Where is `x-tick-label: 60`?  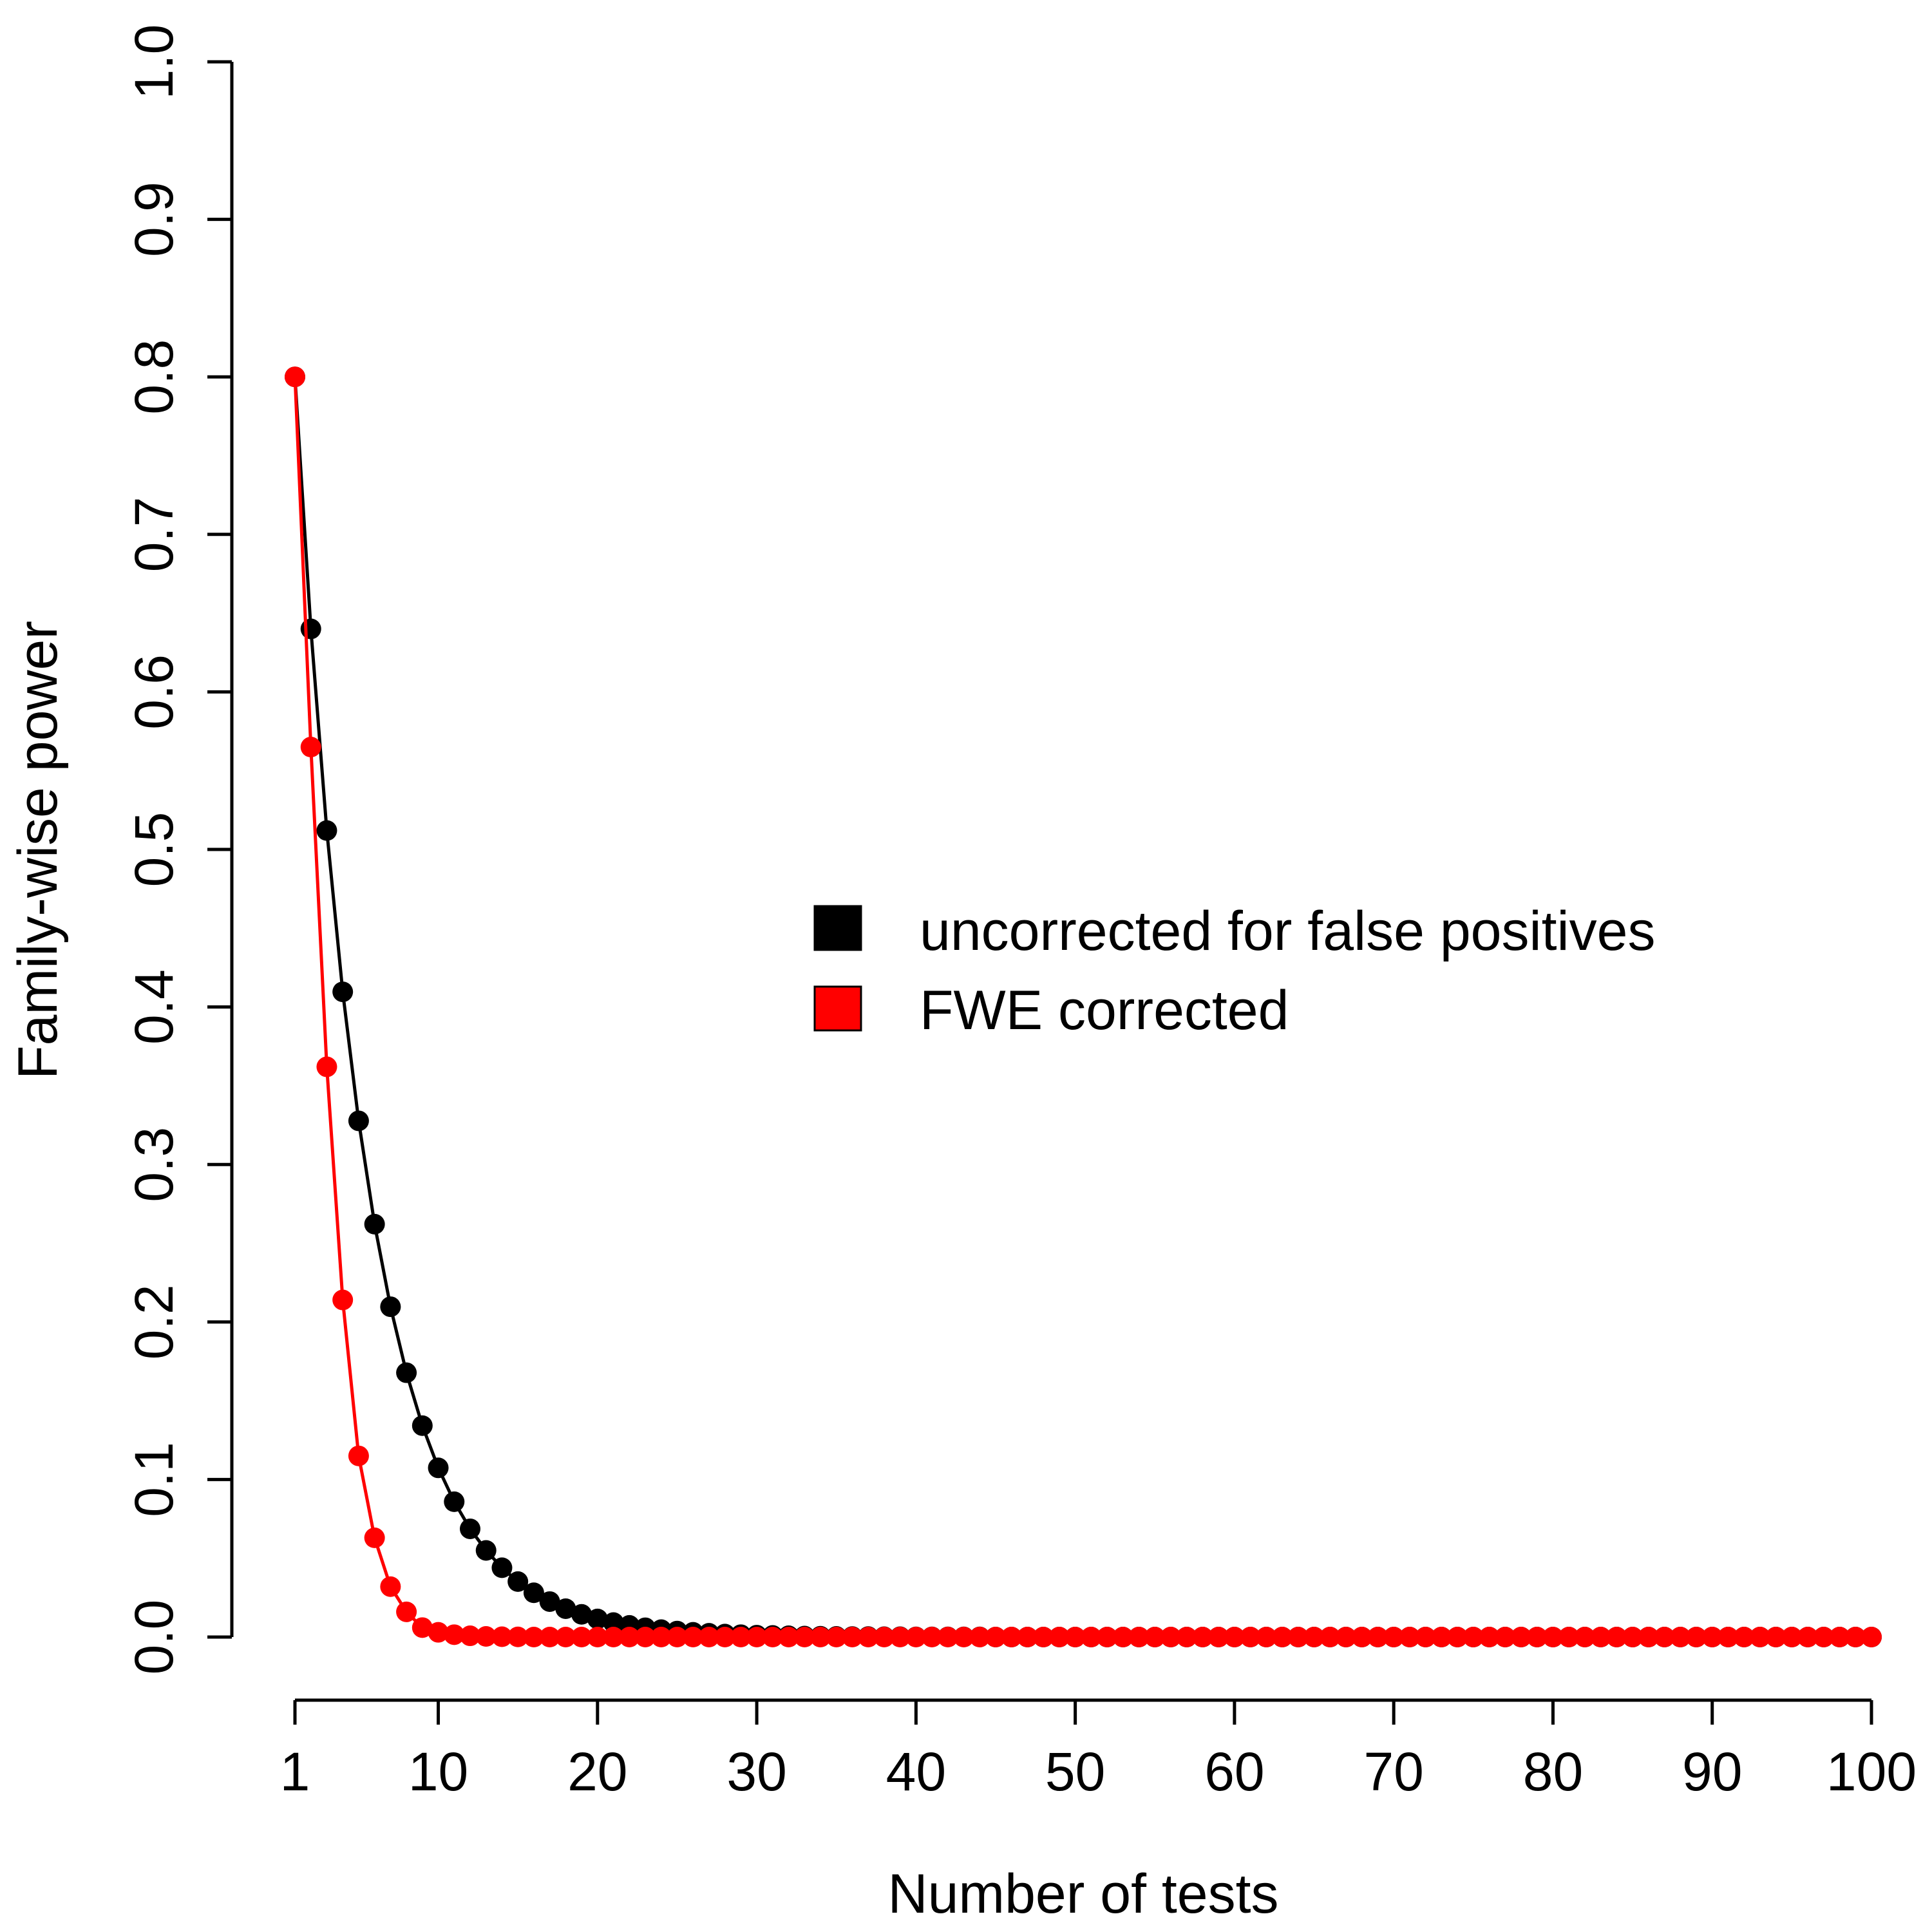 x-tick-label: 60 is located at coordinates (1234, 1772).